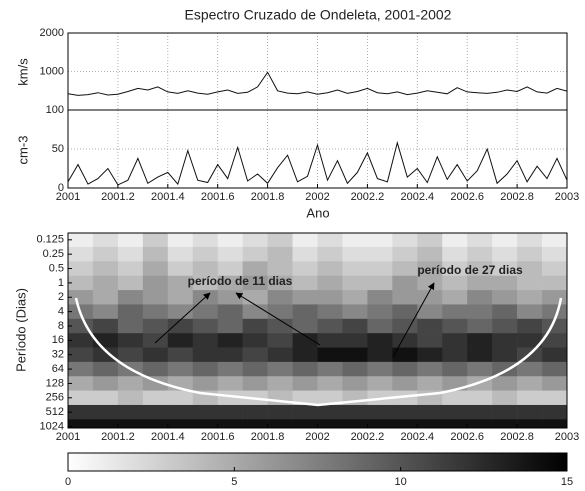 This screenshot has height=491, width=585. I want to click on y-tick-label: 1024, so click(52, 426).